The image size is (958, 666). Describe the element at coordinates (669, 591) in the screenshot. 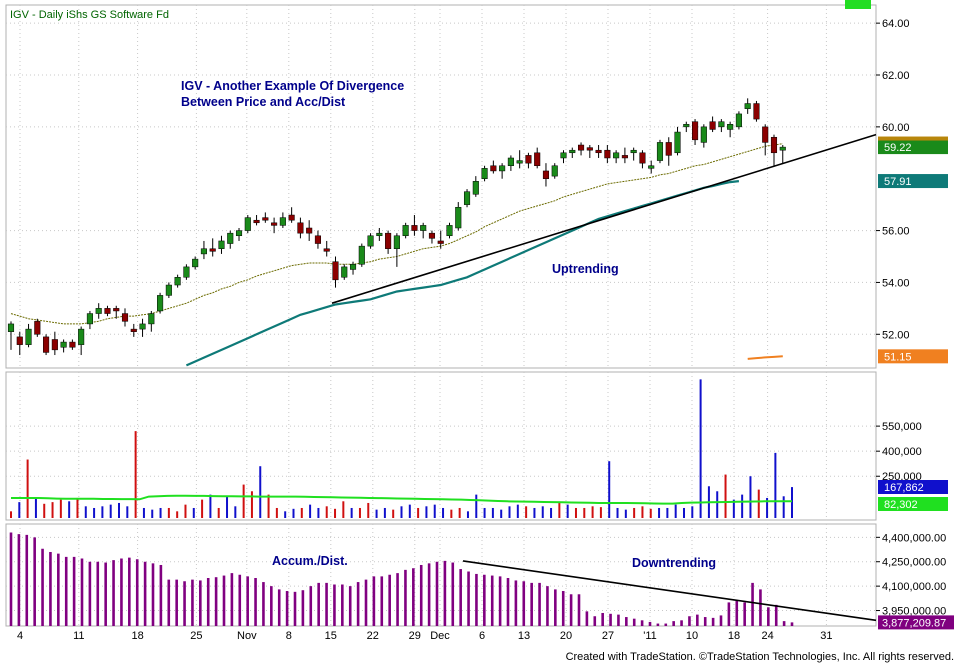

I see `downtrend-line` at that location.